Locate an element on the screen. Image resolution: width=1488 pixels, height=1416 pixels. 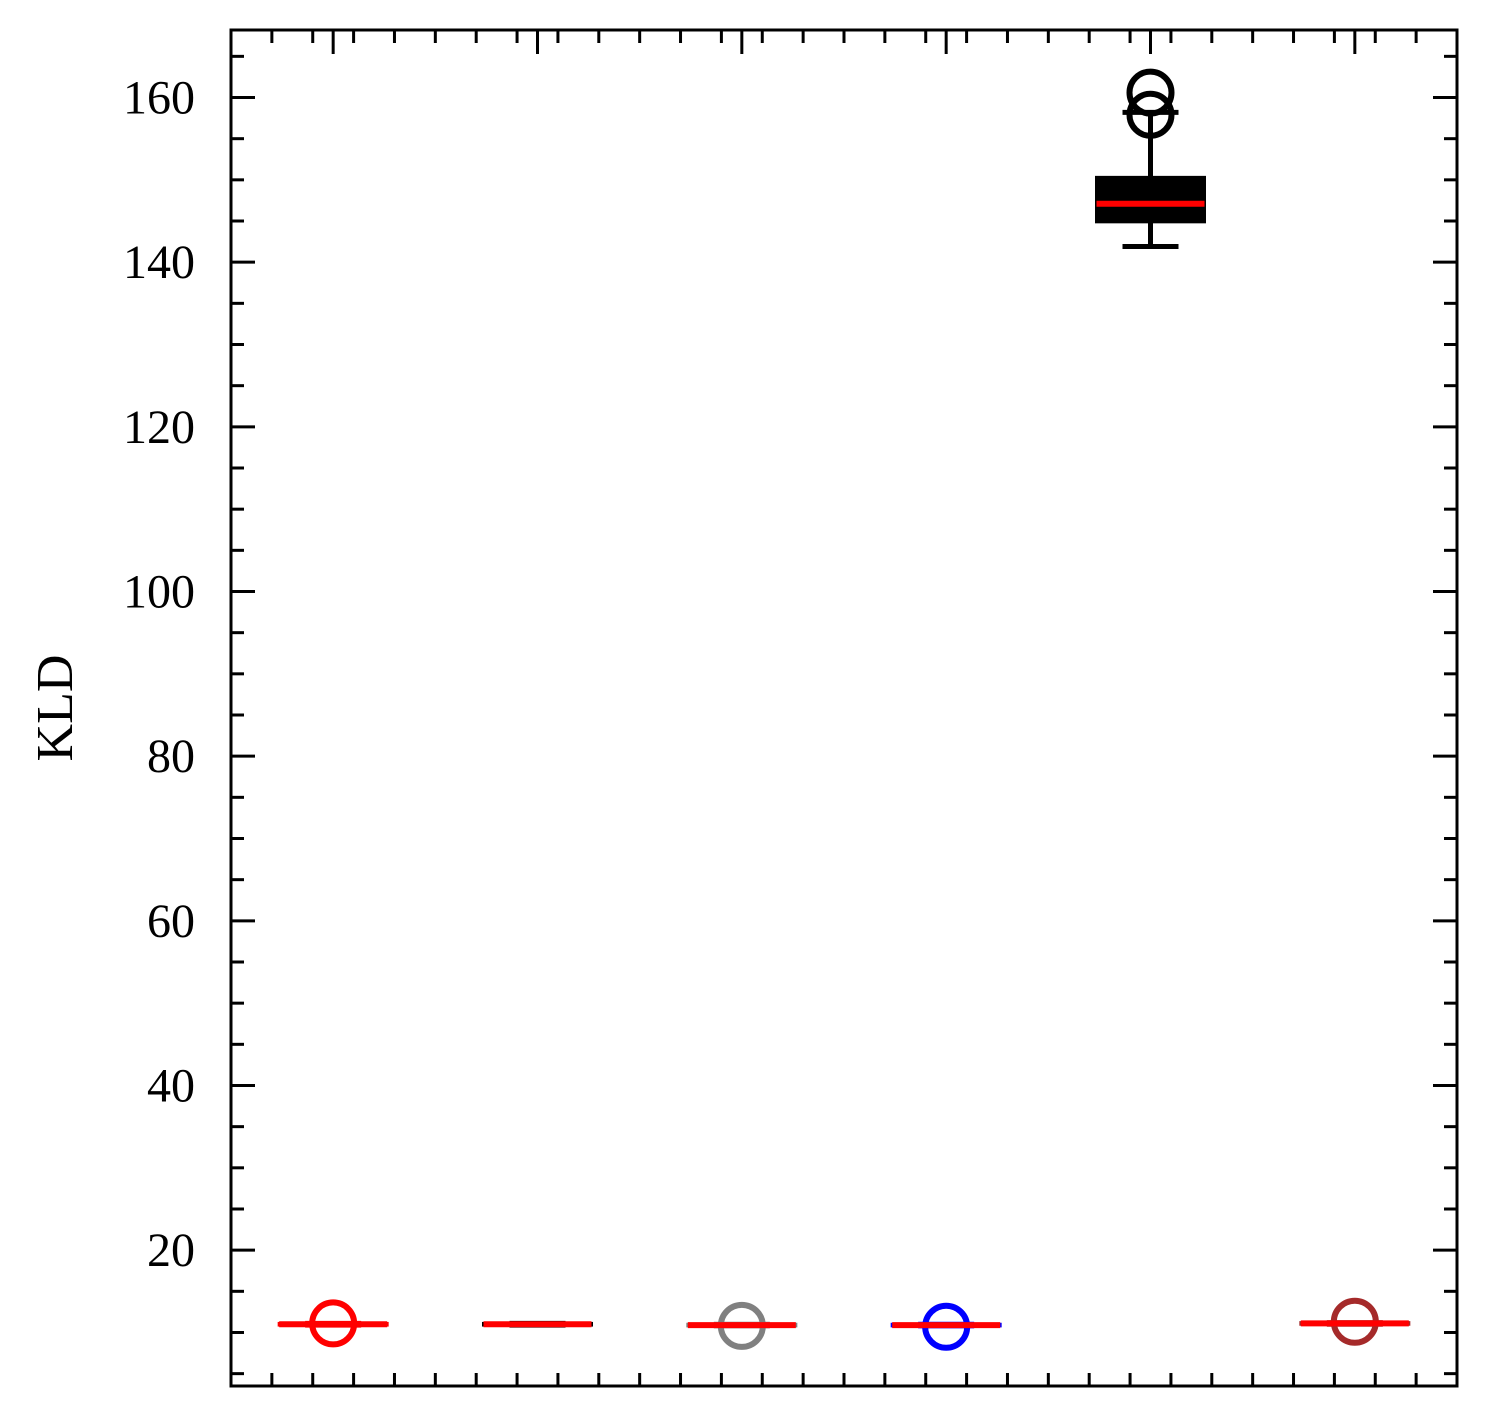
y-tick-label: 160 is located at coordinates (159, 98).